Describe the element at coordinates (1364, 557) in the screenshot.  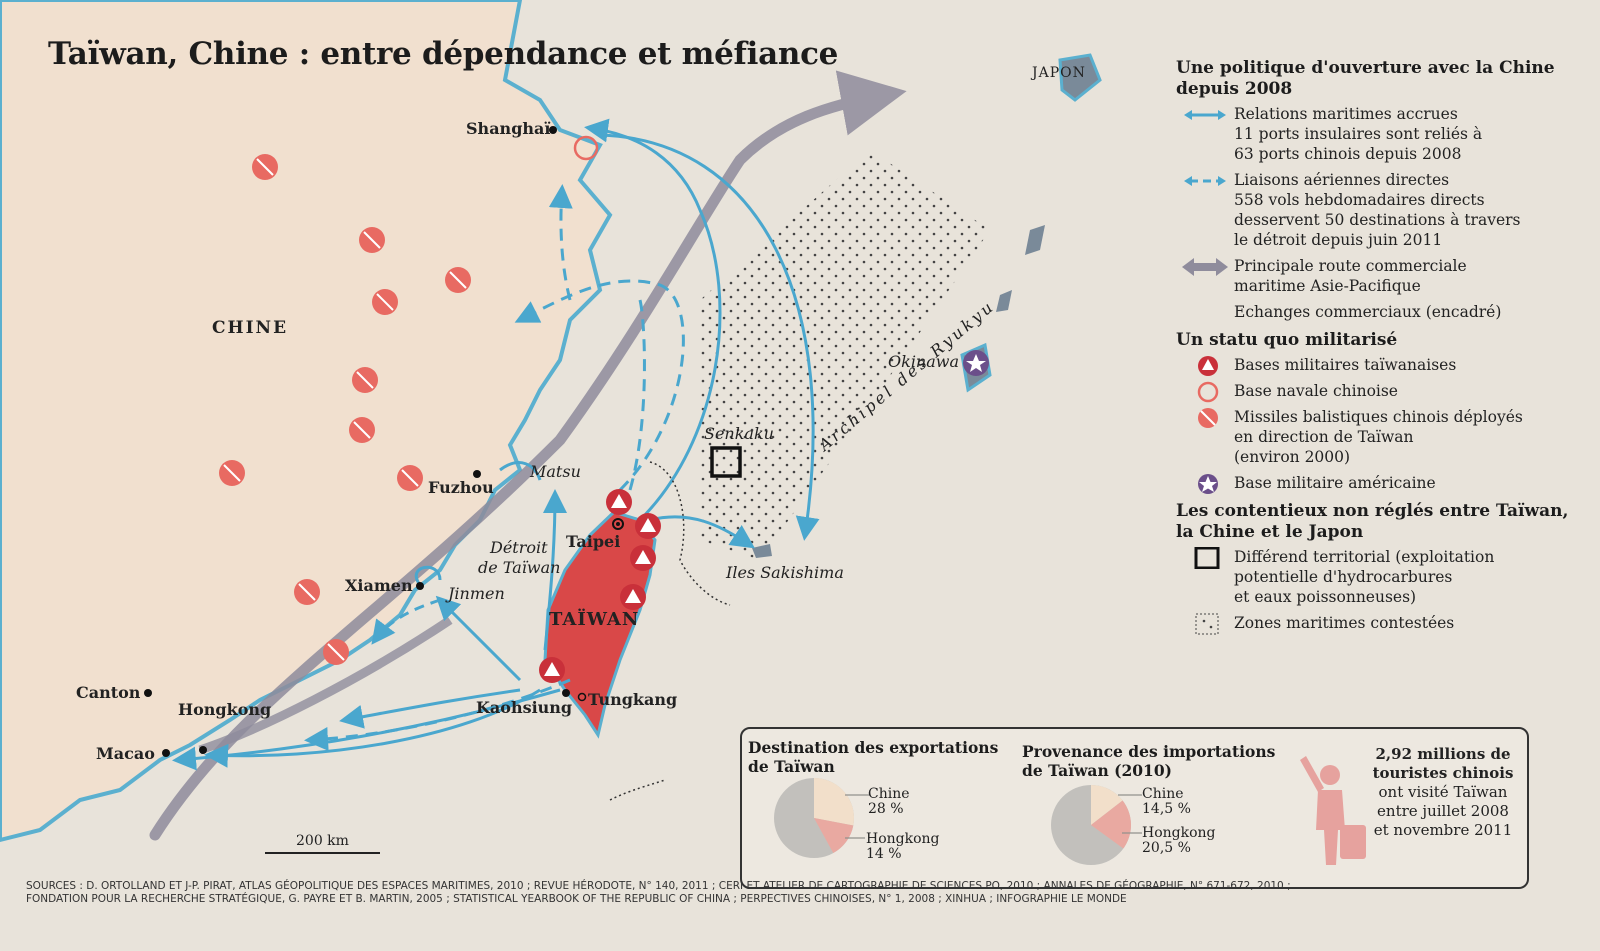
I see `legend-differend-line1: Différend territorial (exploitation` at that location.